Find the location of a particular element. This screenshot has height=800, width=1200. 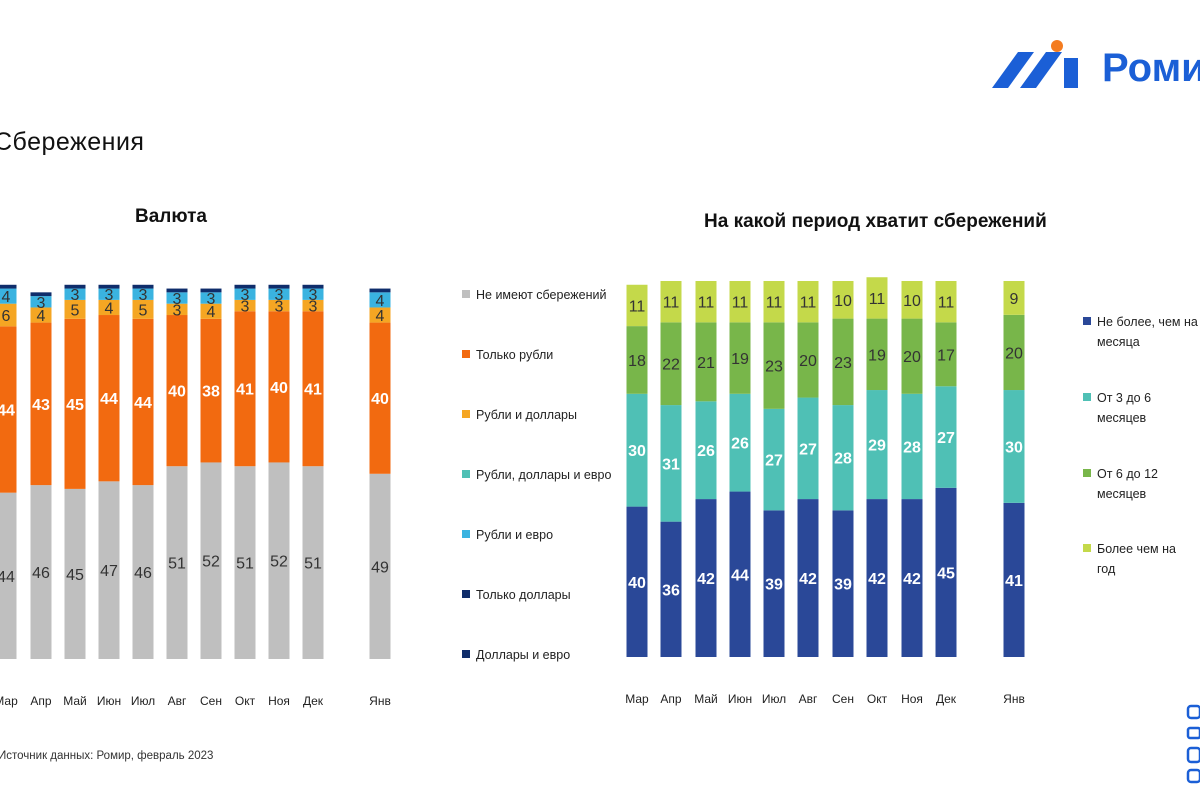

bar-segment-не-более-чем-на-1-2-месяца-окт is located at coordinates (877, 578).